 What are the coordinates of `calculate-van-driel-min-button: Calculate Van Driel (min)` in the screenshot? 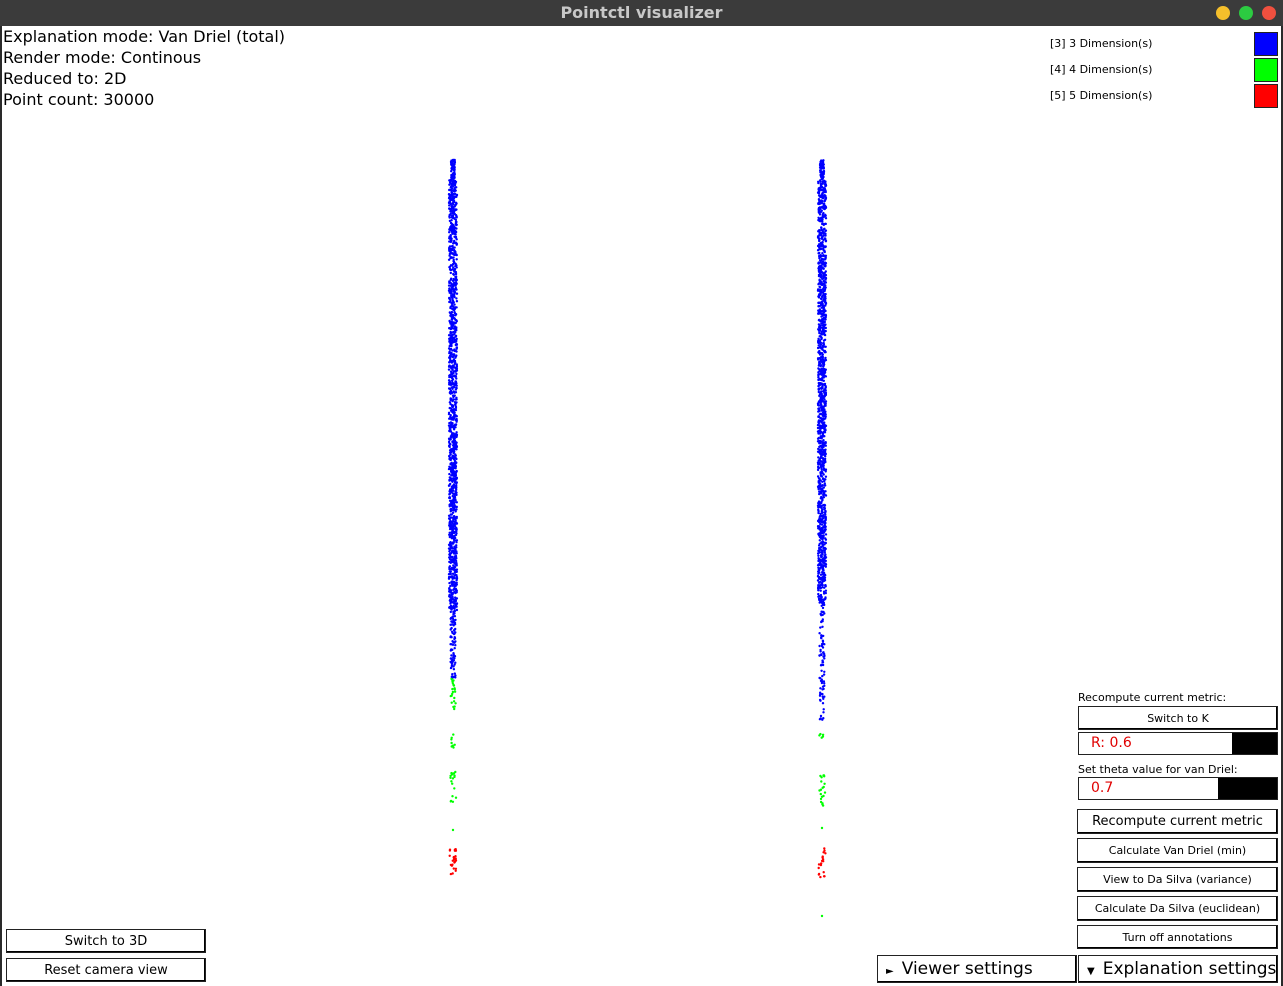 It's located at (1177, 850).